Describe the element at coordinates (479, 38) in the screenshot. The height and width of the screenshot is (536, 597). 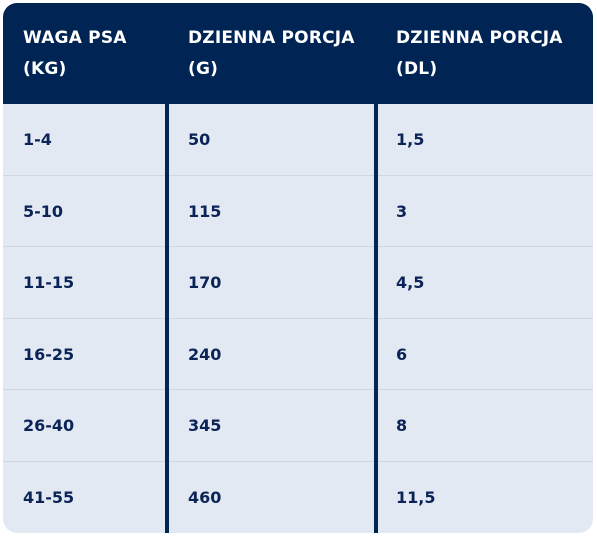
I see `header-daily-portion-dl-label: DZIENNA PORCJA` at that location.